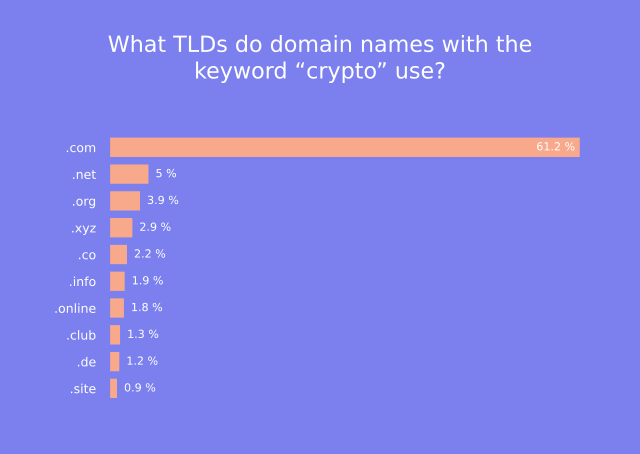 The width and height of the screenshot is (640, 454). Describe the element at coordinates (143, 334) in the screenshot. I see `data-label: 1.3 %` at that location.